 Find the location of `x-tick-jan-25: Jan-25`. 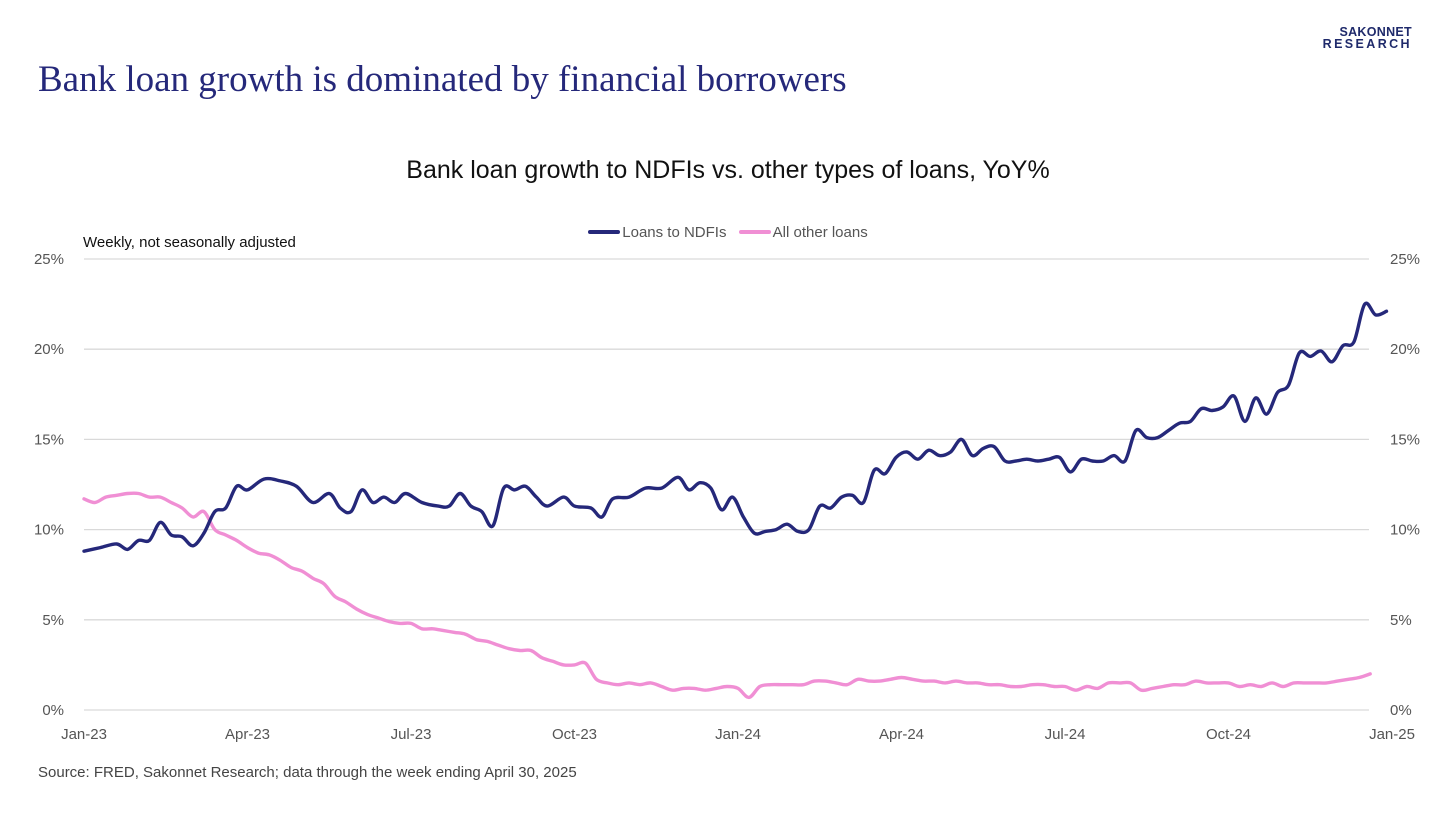

x-tick-jan-25: Jan-25 is located at coordinates (1392, 734).